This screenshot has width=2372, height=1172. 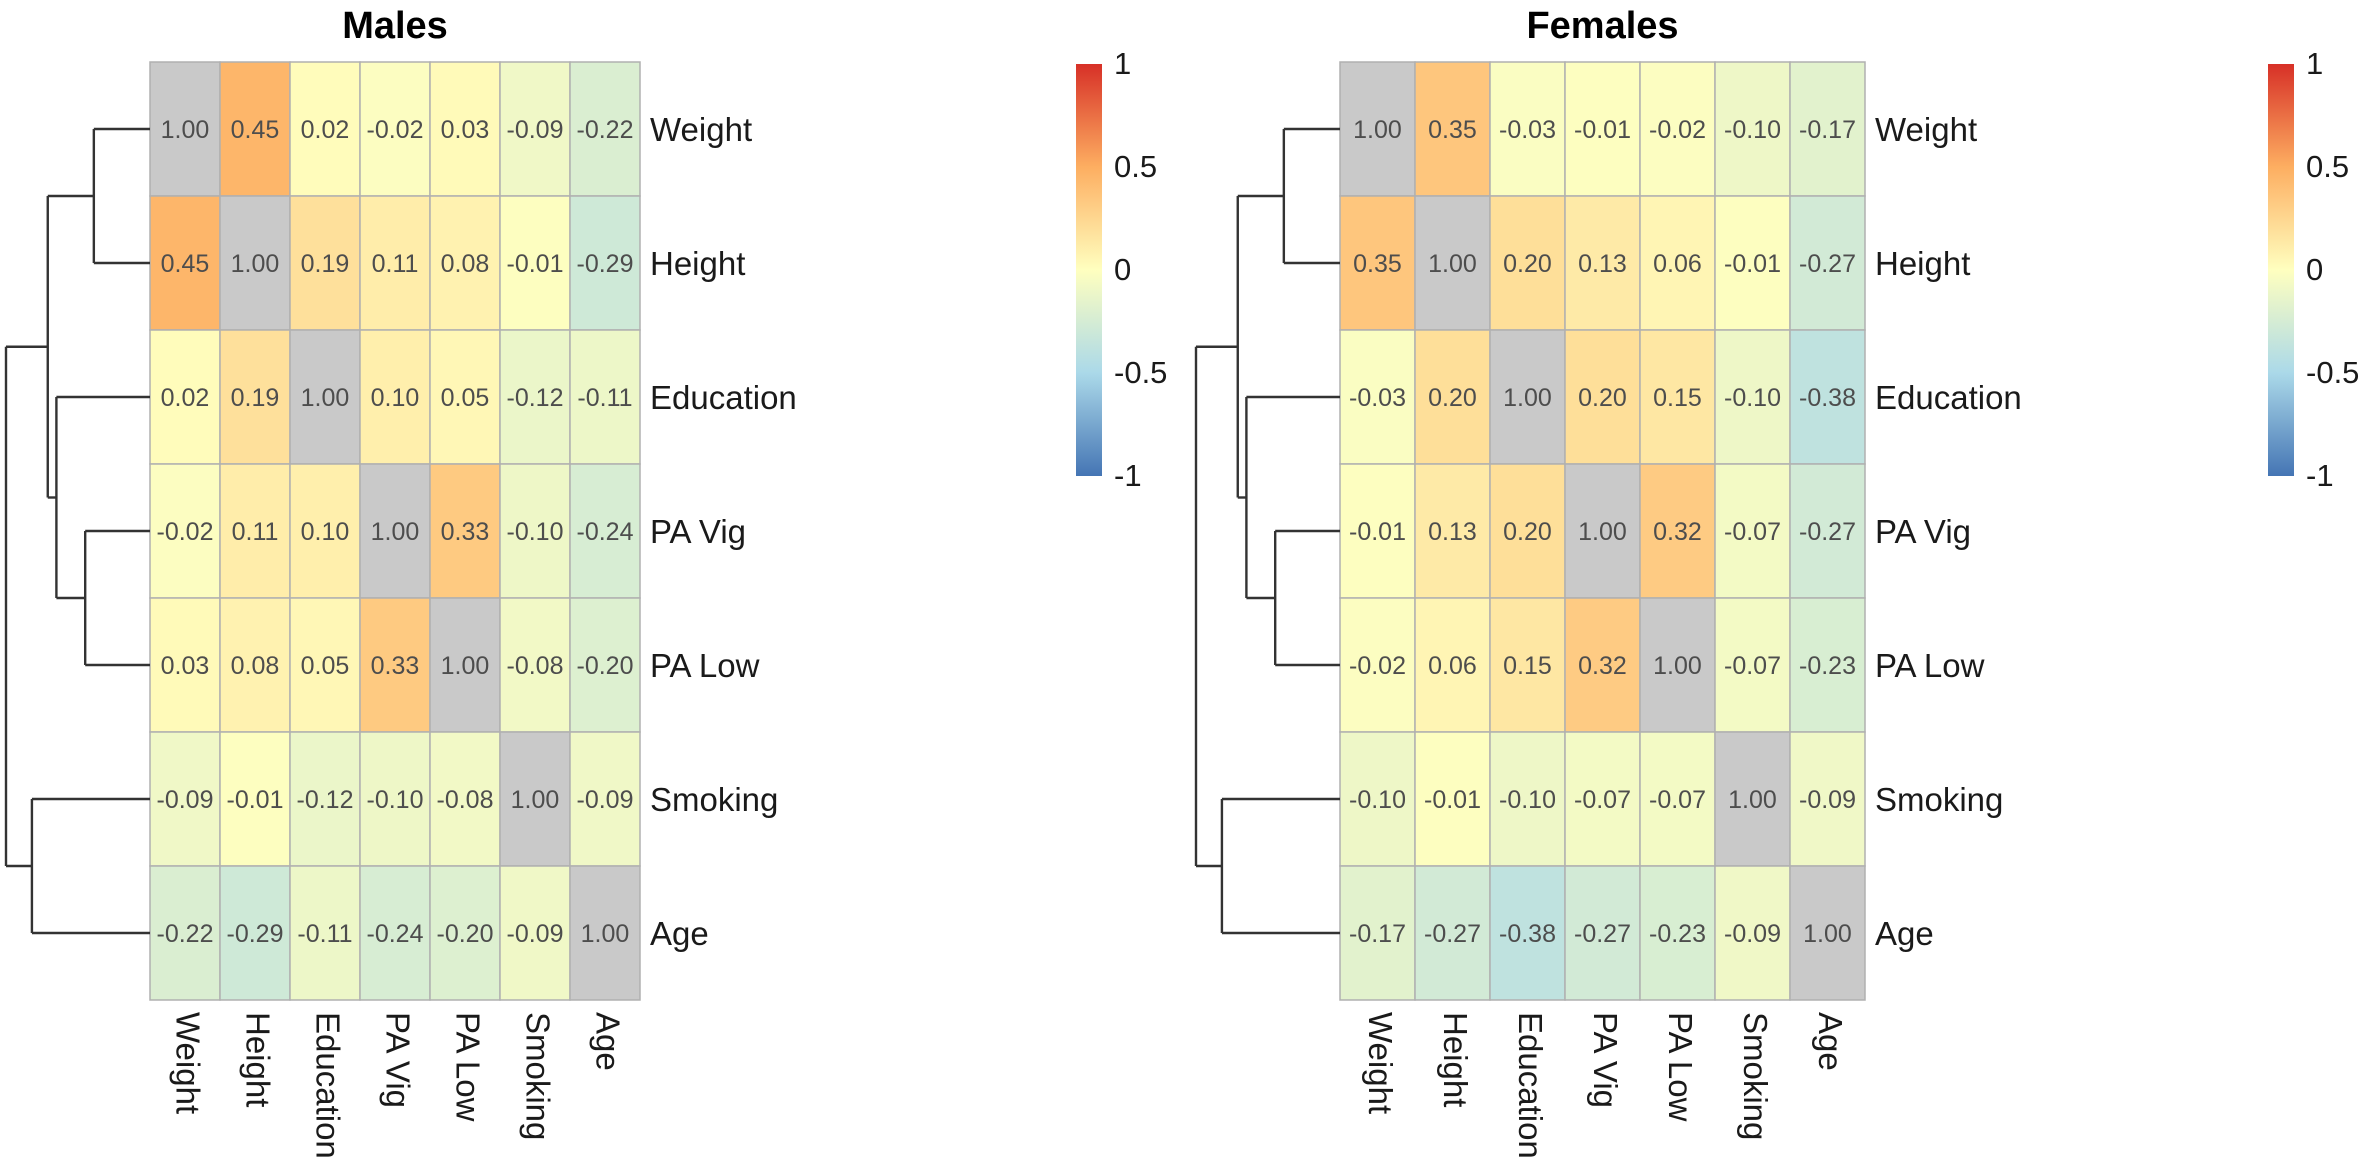 What do you see at coordinates (2314, 269) in the screenshot?
I see `color-legend-tick: 0` at bounding box center [2314, 269].